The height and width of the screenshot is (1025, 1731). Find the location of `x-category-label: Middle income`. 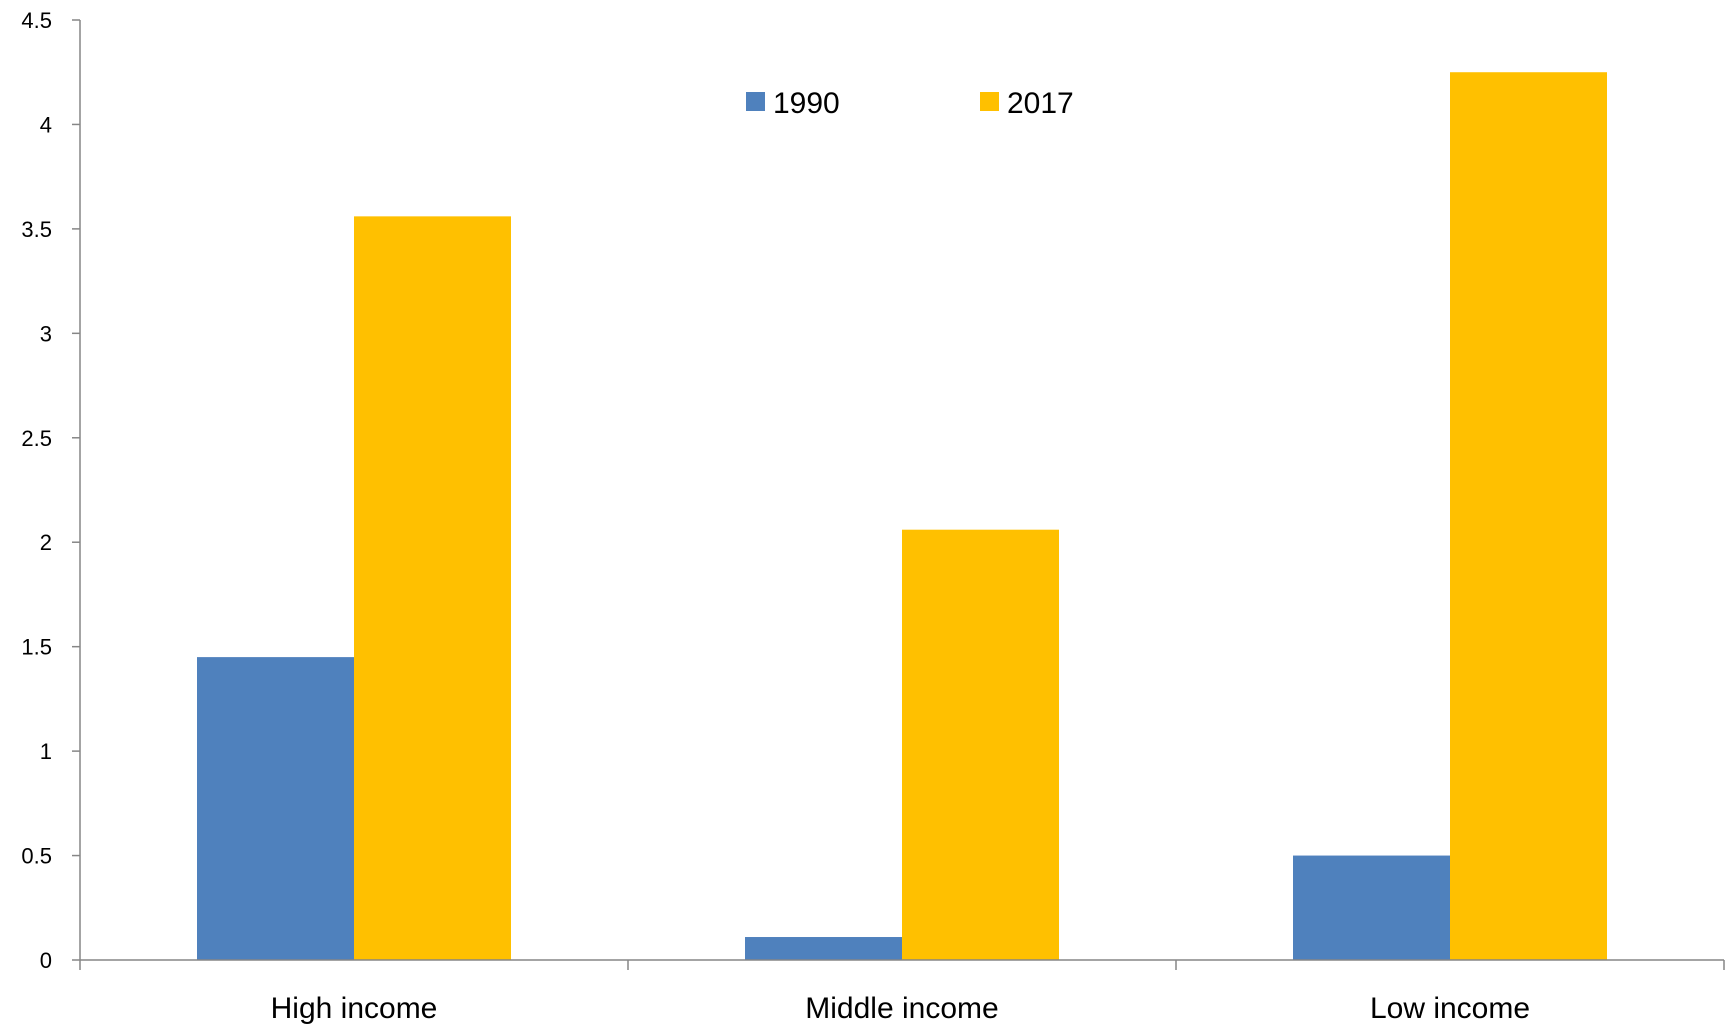

x-category-label: Middle income is located at coordinates (901, 1008).